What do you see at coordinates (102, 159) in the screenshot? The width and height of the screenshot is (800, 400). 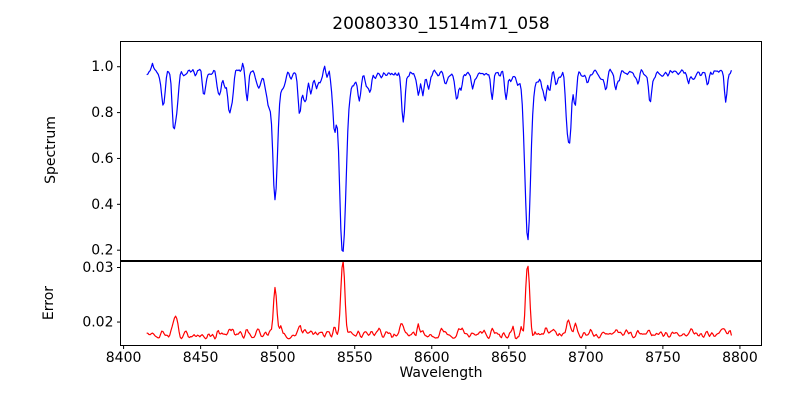 I see `y-axis-tick-label: 0.6` at bounding box center [102, 159].